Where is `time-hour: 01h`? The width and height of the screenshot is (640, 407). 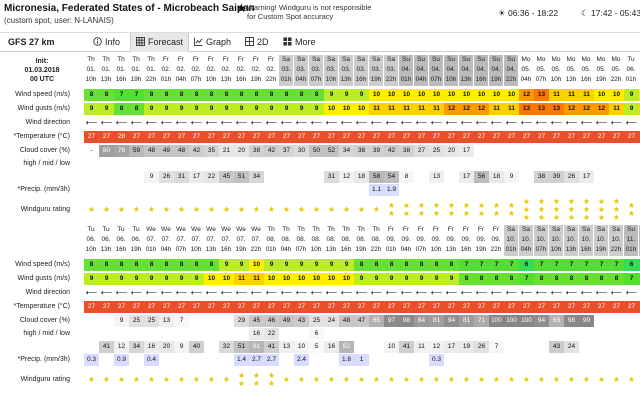
time-hour: 01h is located at coordinates (631, 79).